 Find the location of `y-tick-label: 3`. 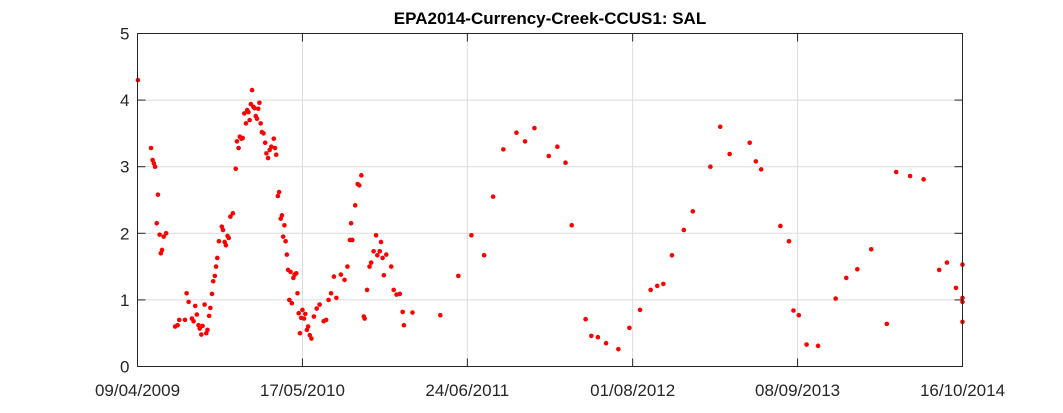

y-tick-label: 3 is located at coordinates (124, 167).